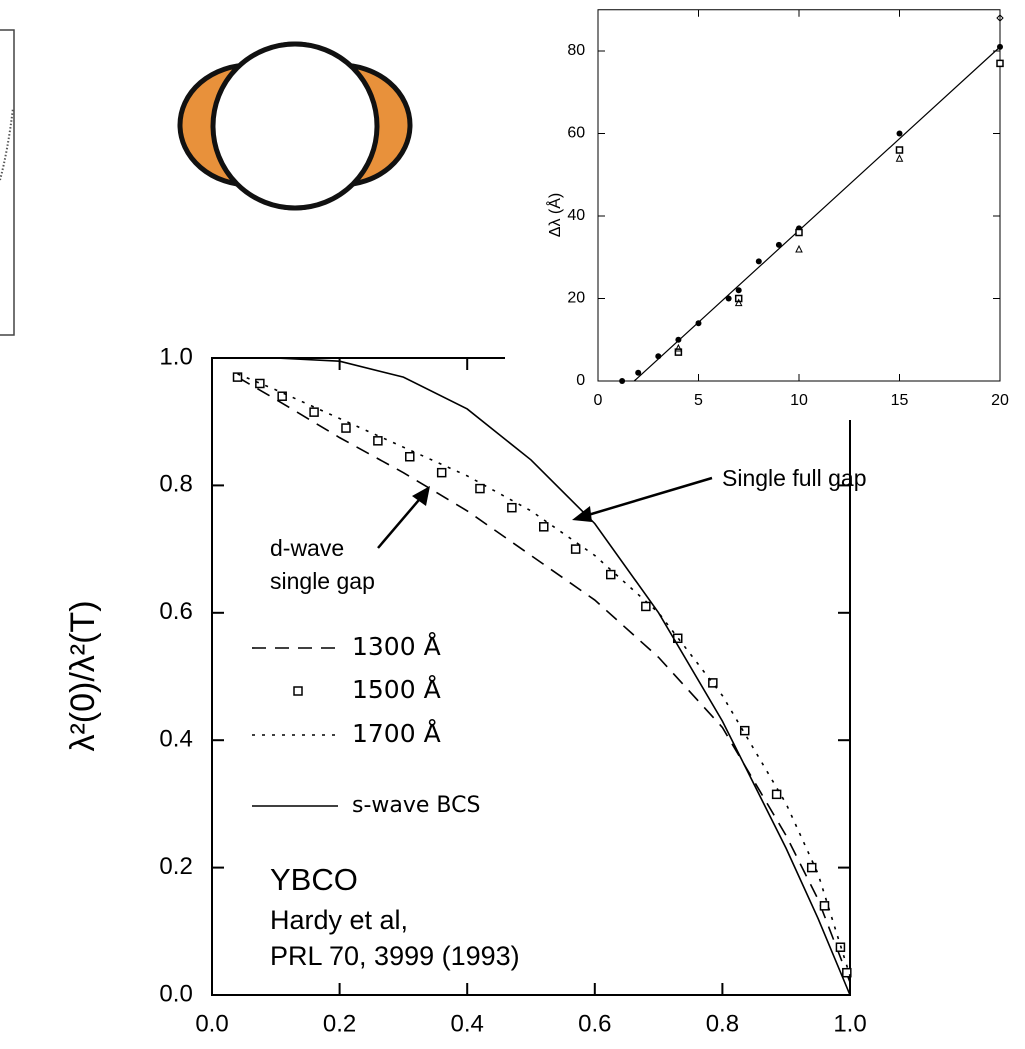  I want to click on legend-label: 1300 Å, so click(396, 646).